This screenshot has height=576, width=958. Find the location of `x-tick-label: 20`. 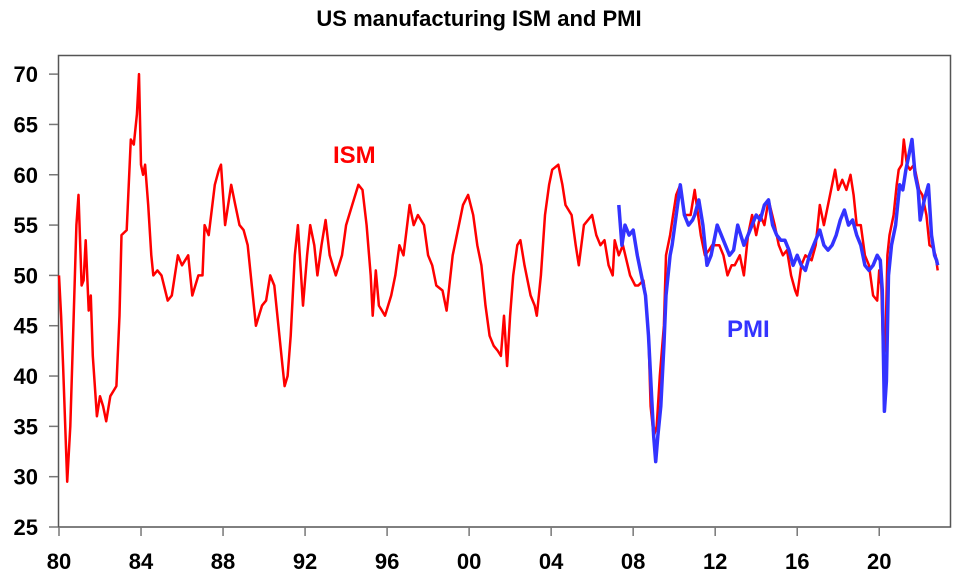

x-tick-label: 20 is located at coordinates (879, 561).